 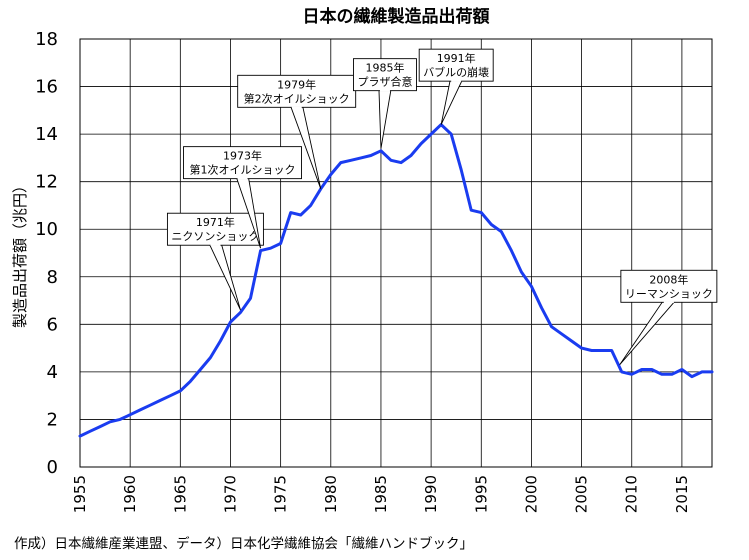 What do you see at coordinates (230, 494) in the screenshot?
I see `x-tick-label: 1970` at bounding box center [230, 494].